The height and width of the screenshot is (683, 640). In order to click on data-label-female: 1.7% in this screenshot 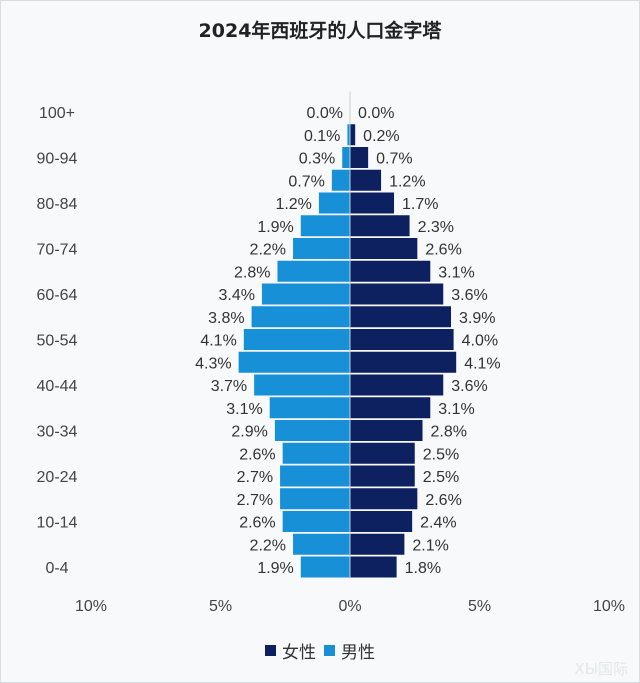, I will do `click(420, 204)`.